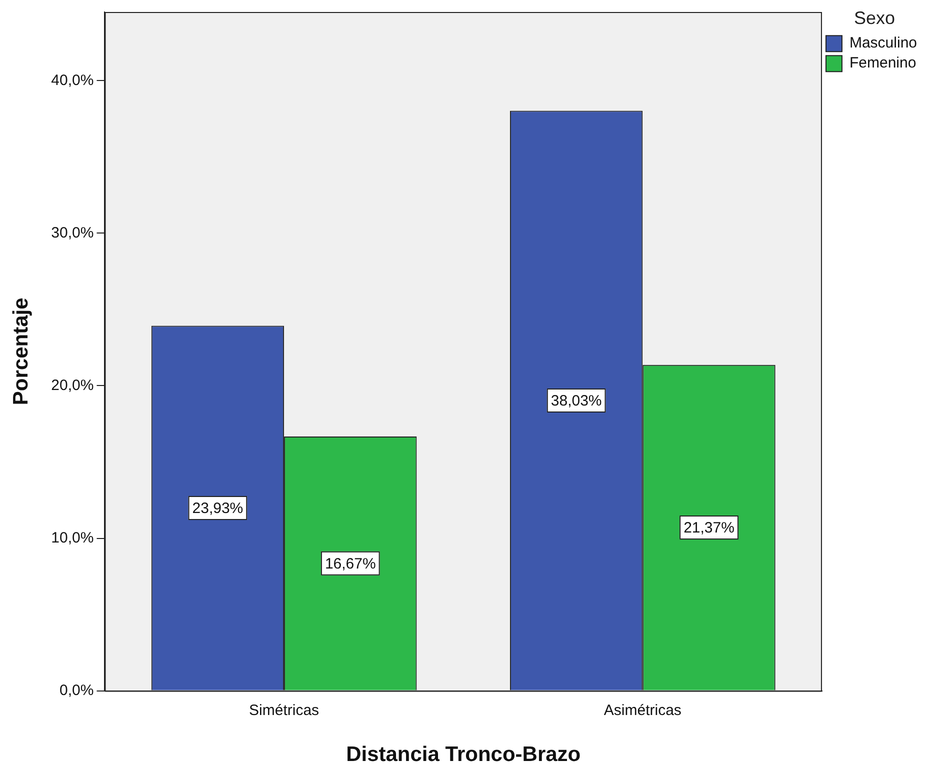 The width and height of the screenshot is (927, 777). Describe the element at coordinates (882, 63) in the screenshot. I see `legend-label: Femenino` at that location.